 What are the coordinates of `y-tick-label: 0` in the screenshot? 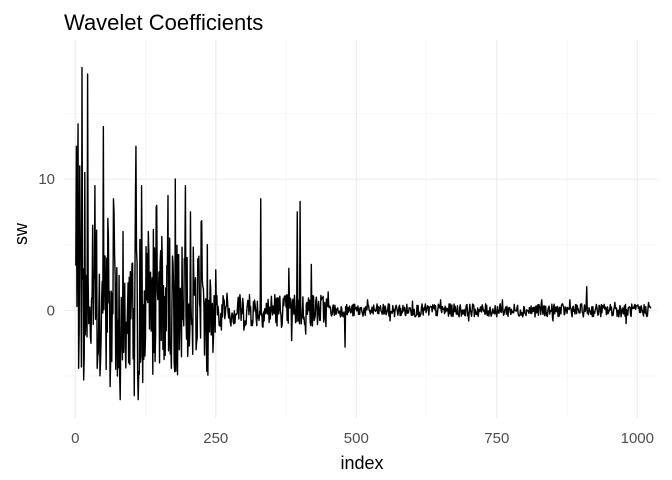 It's located at (51, 310).